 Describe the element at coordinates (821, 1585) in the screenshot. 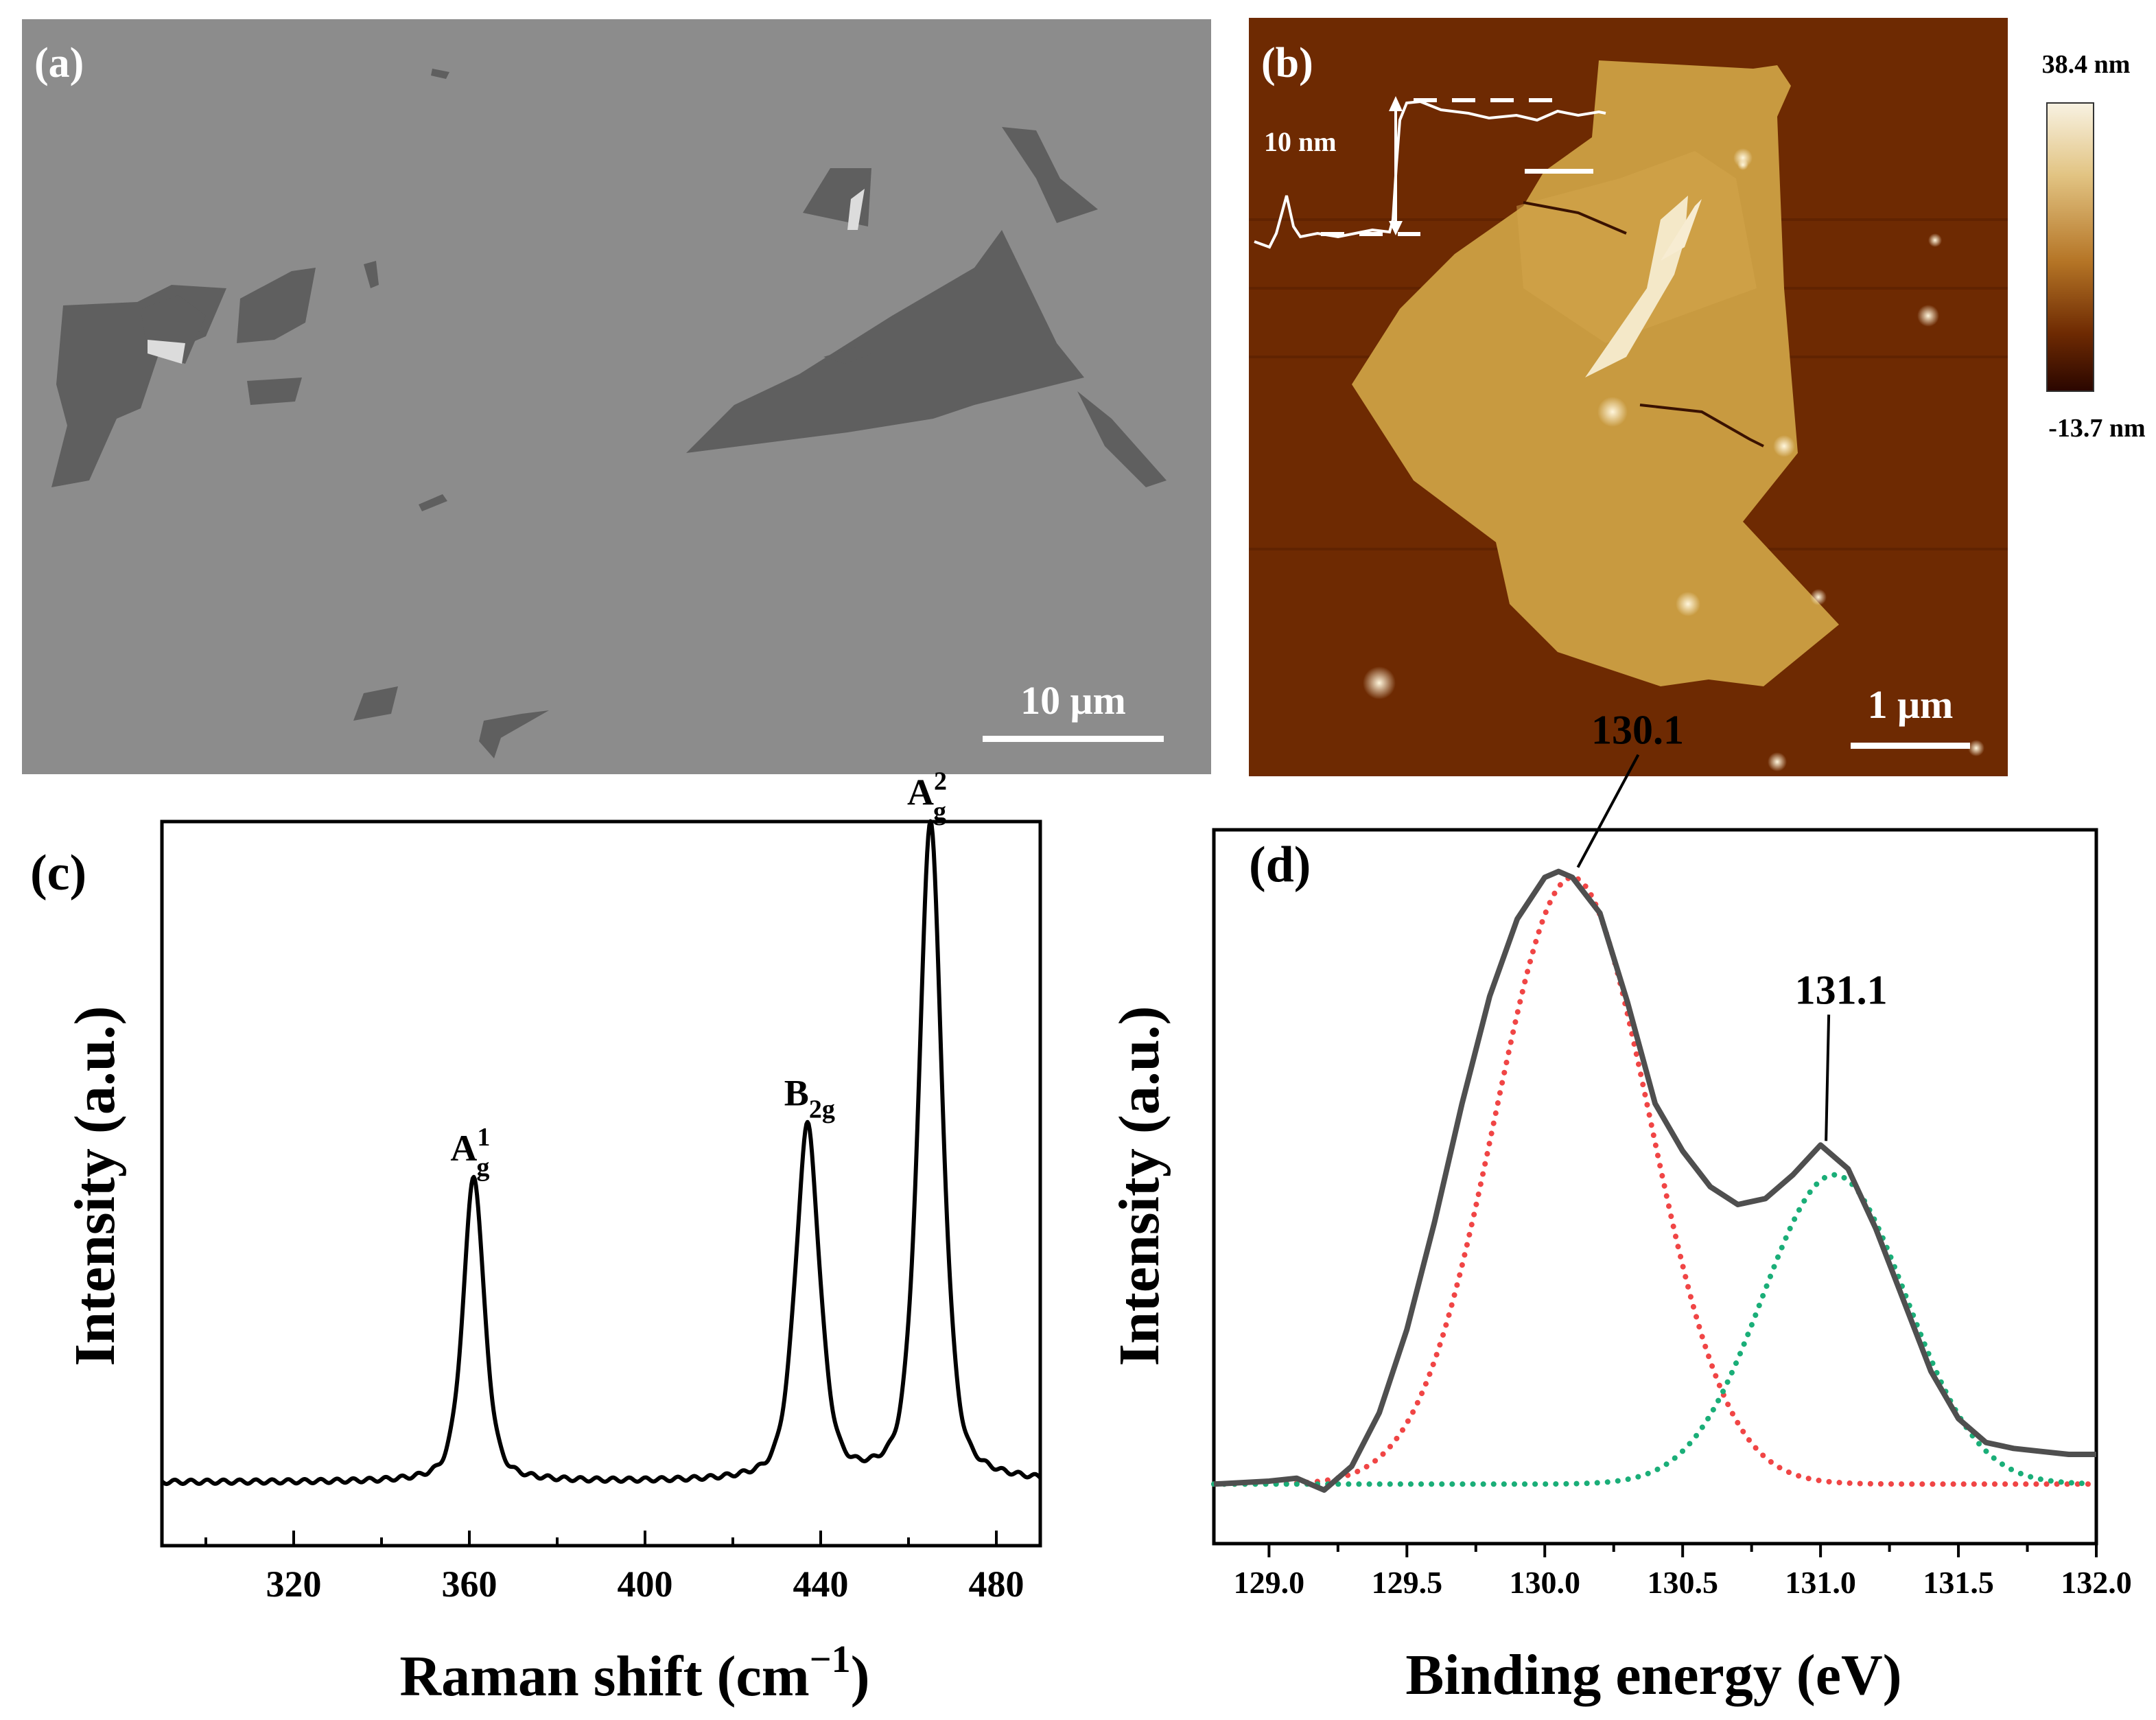

I see `raman-x-tick-label: 440` at that location.